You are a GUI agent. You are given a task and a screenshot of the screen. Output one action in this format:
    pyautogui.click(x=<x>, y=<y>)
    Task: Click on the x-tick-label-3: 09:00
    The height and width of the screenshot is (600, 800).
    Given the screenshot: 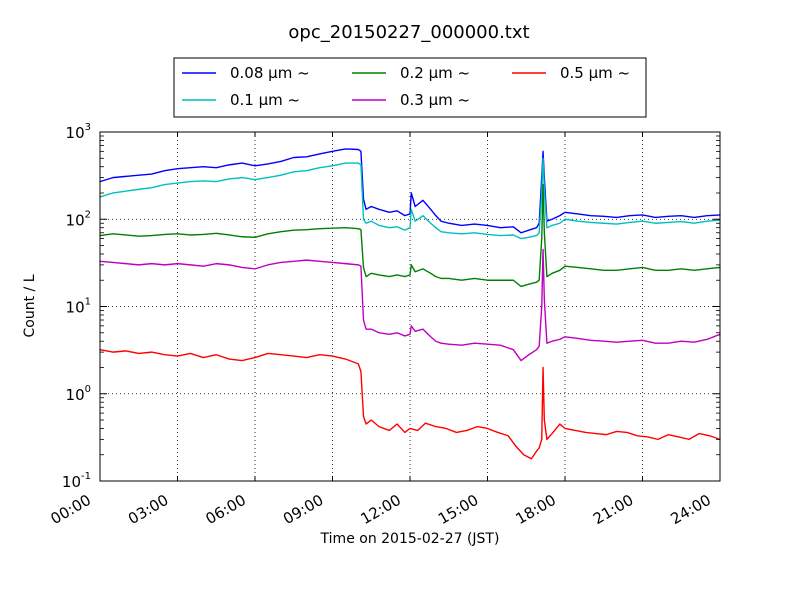 What is the action you would take?
    pyautogui.click(x=303, y=509)
    